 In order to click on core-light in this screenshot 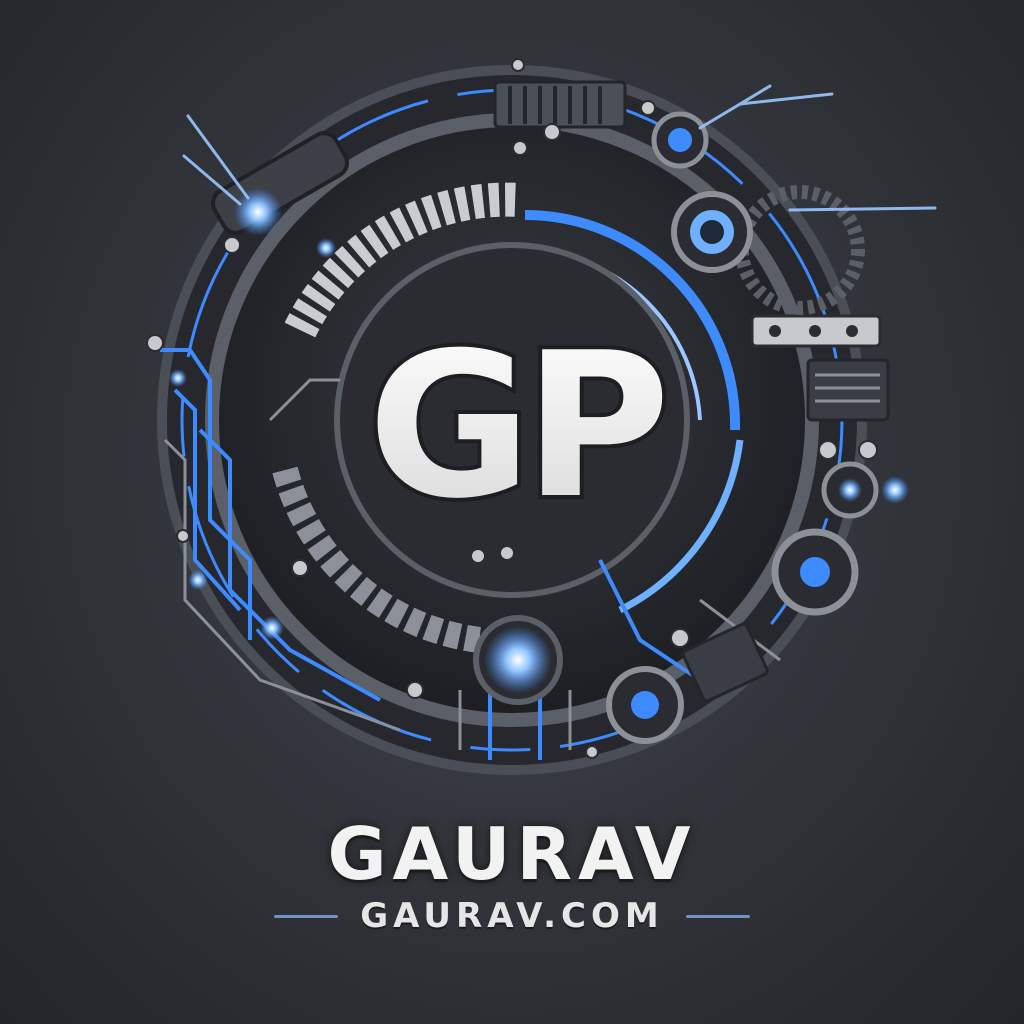, I will do `click(518, 660)`.